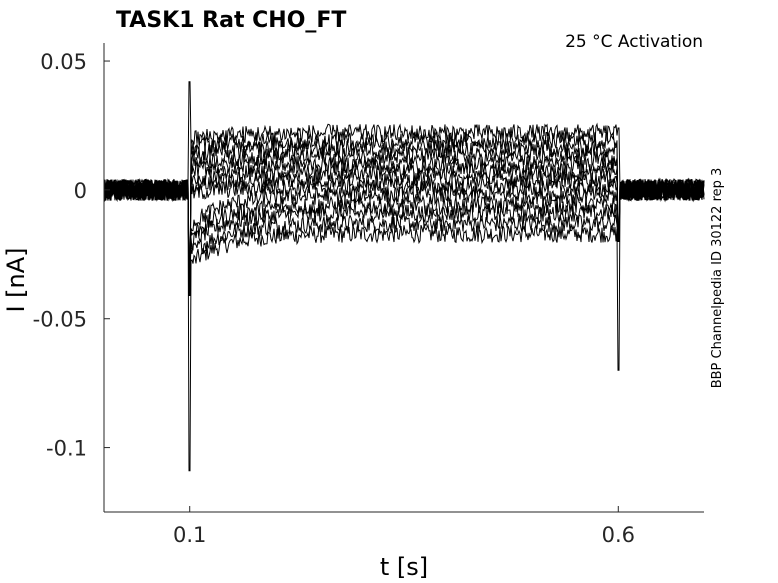 This screenshot has height=583, width=778. What do you see at coordinates (60, 320) in the screenshot?
I see `y-tick-label: -0.05` at bounding box center [60, 320].